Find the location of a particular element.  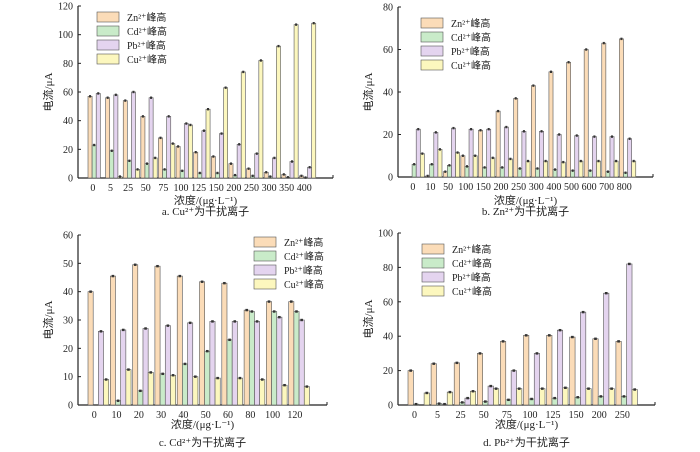

legend-swatch-zn is located at coordinates (265, 242).